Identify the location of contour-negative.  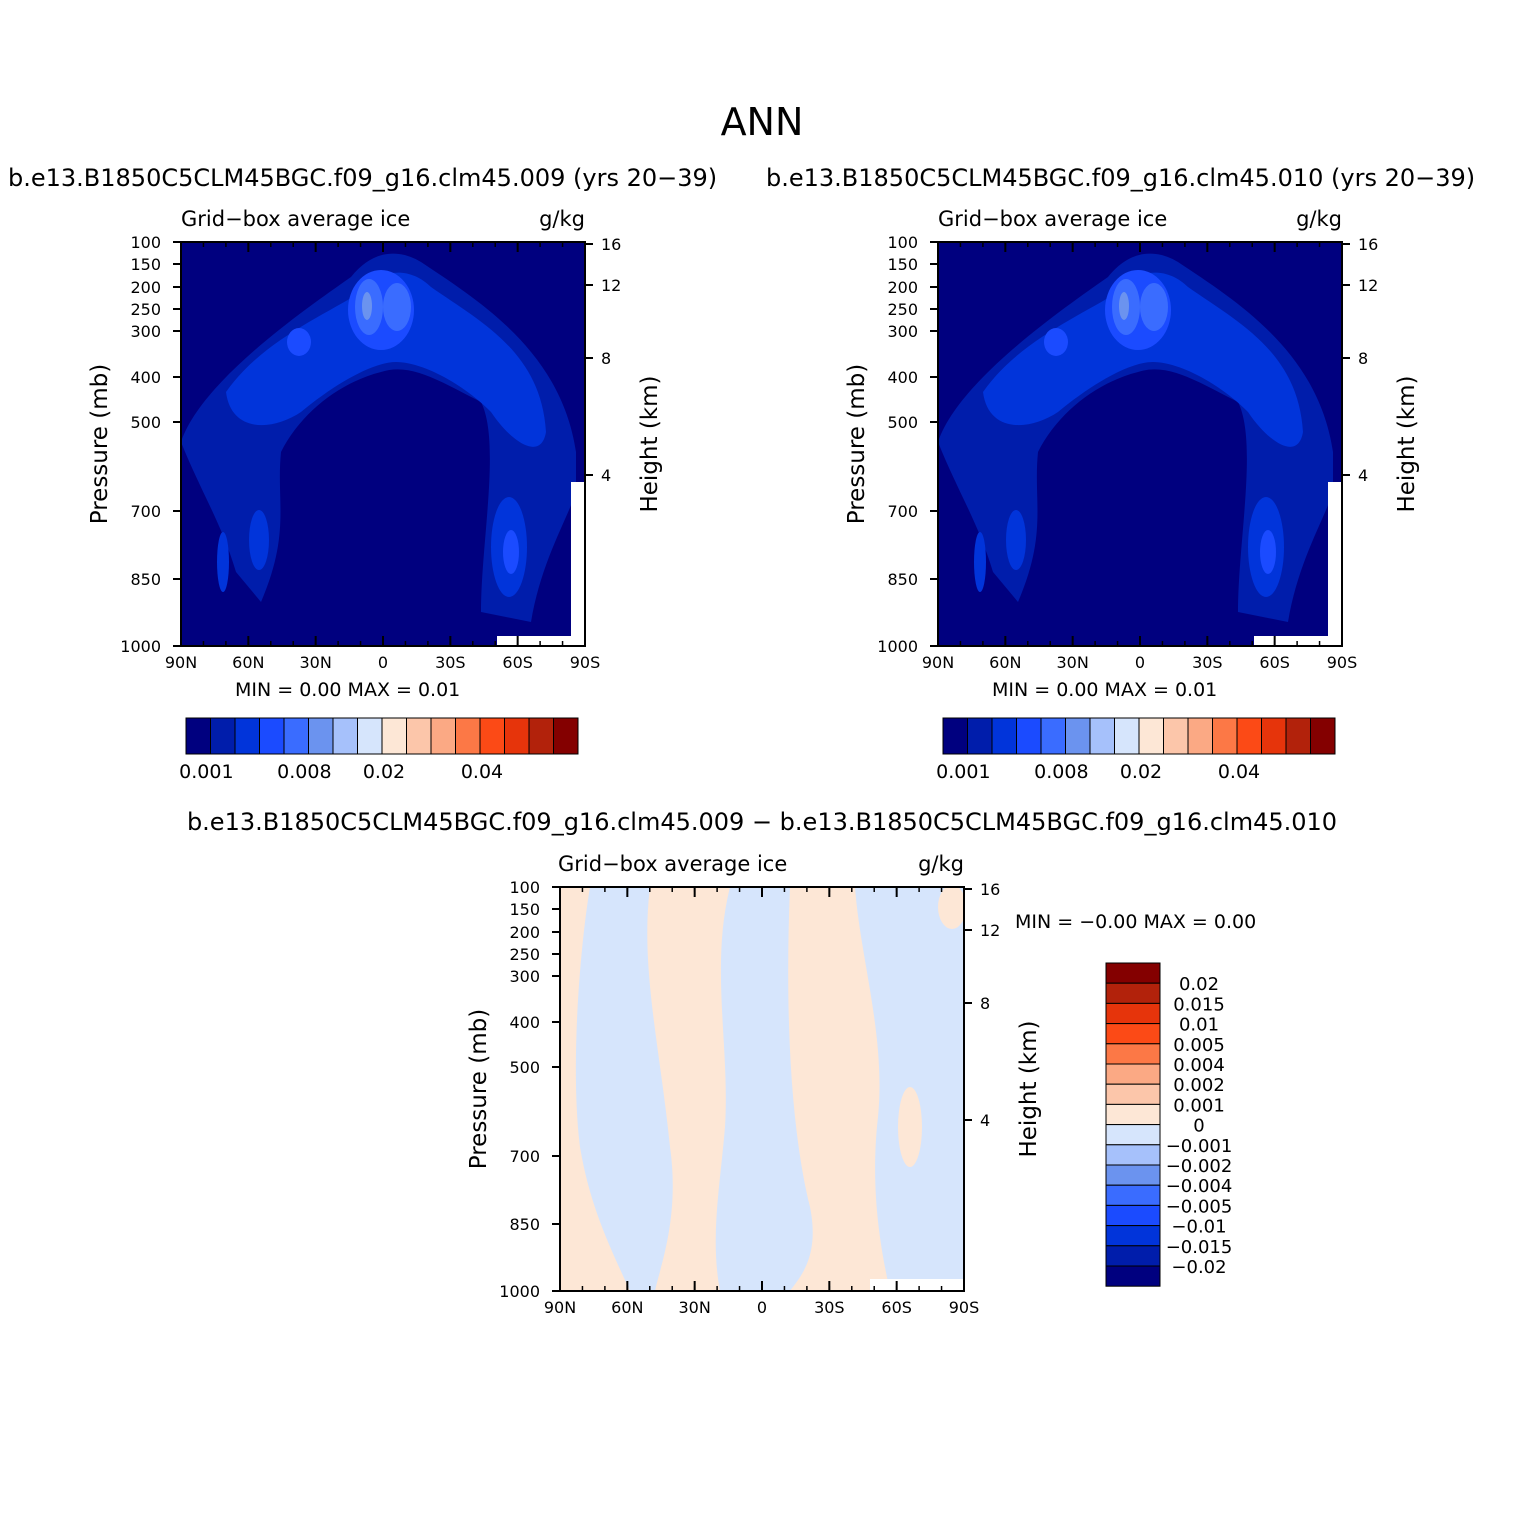
(624, 1089).